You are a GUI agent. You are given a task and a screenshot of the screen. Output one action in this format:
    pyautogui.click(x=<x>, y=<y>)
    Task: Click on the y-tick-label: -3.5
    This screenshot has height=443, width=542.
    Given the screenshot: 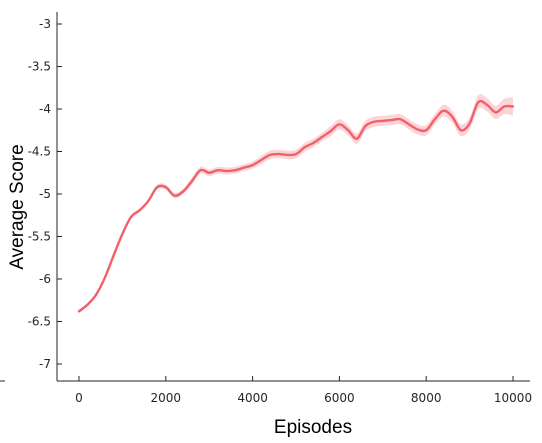 What is the action you would take?
    pyautogui.click(x=39, y=67)
    